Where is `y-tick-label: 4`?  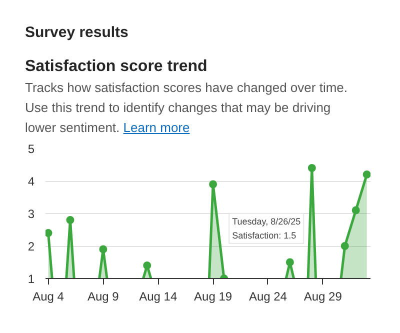 y-tick-label: 4 is located at coordinates (31, 181).